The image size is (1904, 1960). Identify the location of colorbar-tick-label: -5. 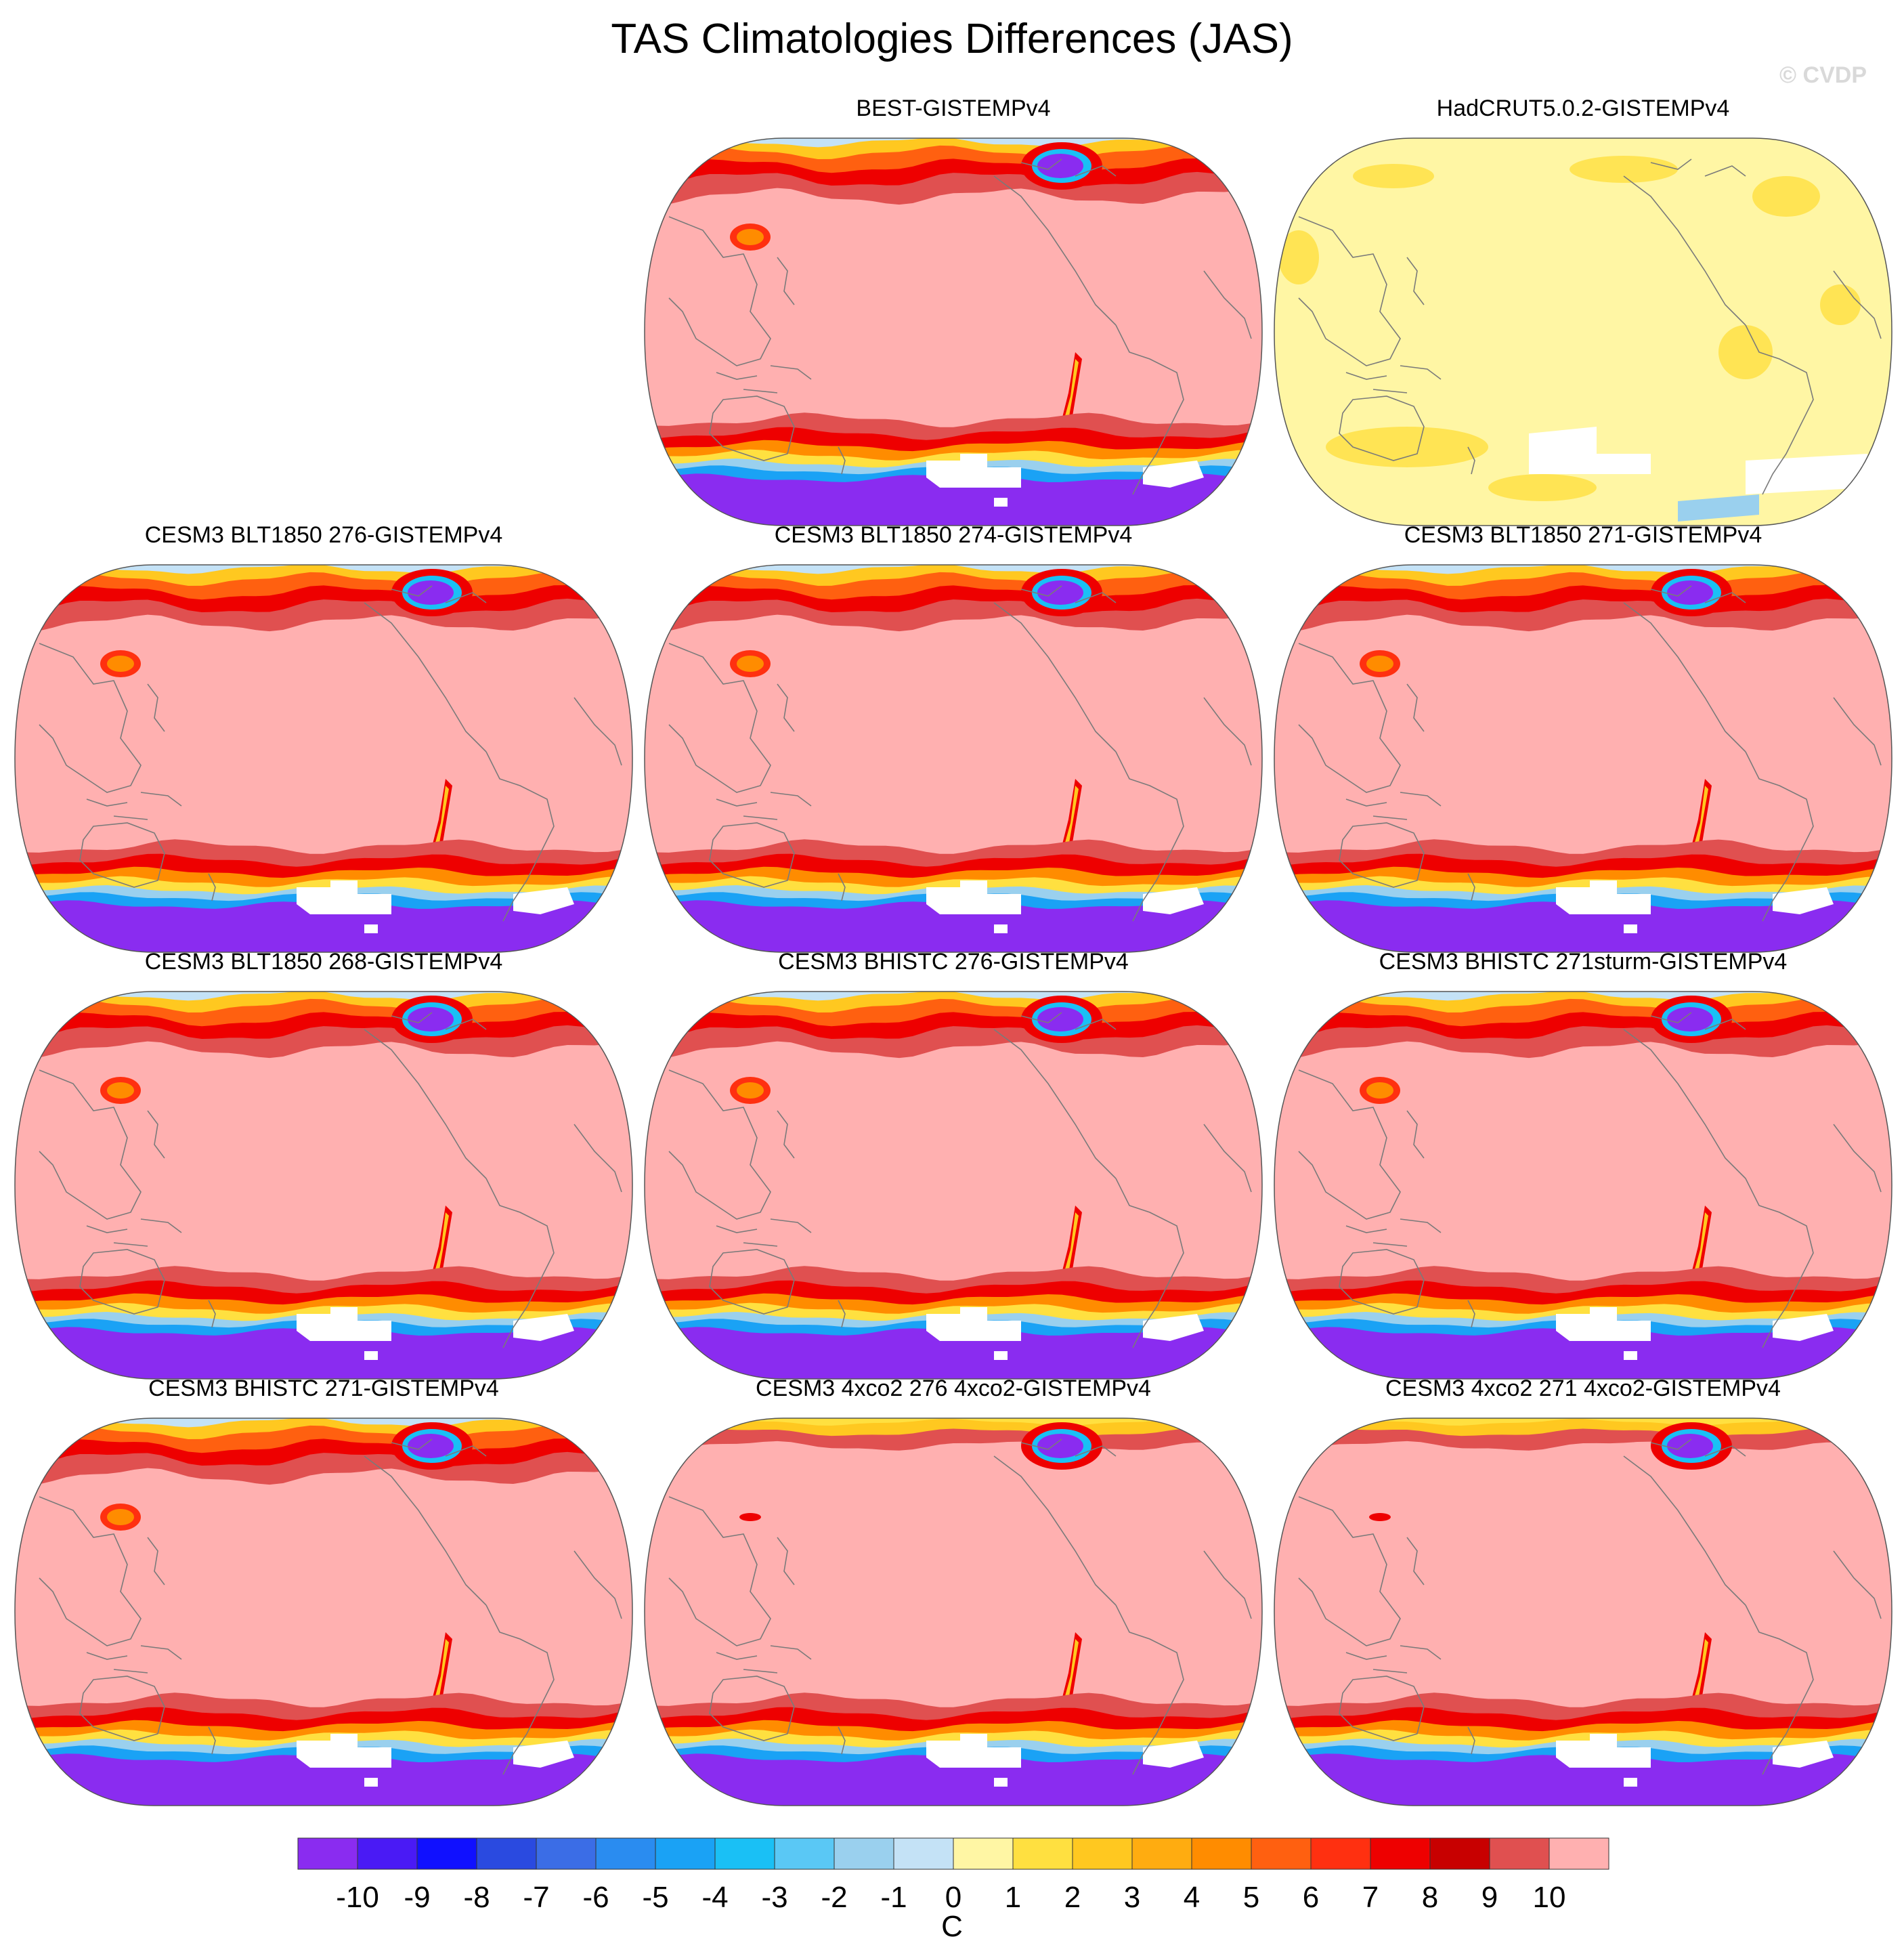
(655, 1897).